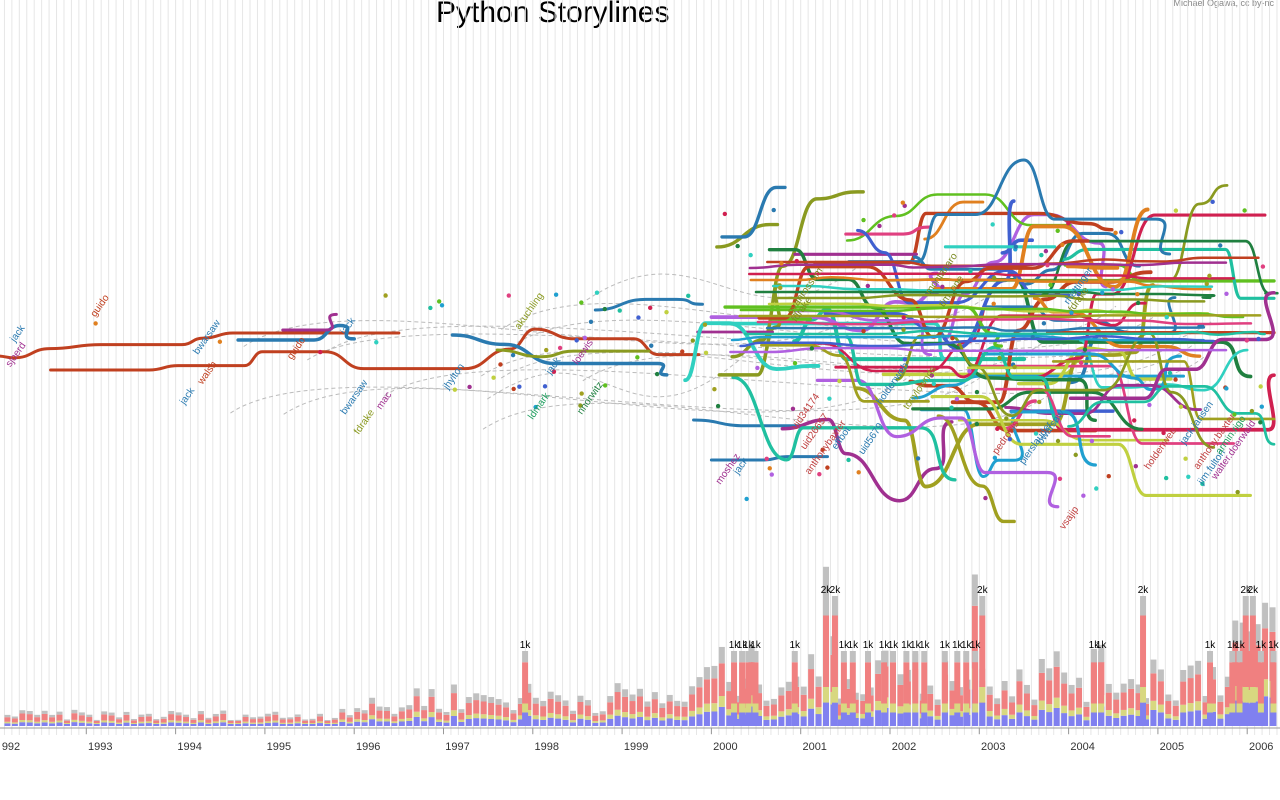 Image resolution: width=1280 pixels, height=800 pixels. What do you see at coordinates (1211, 645) in the screenshot?
I see `bar-value-label: 1k` at bounding box center [1211, 645].